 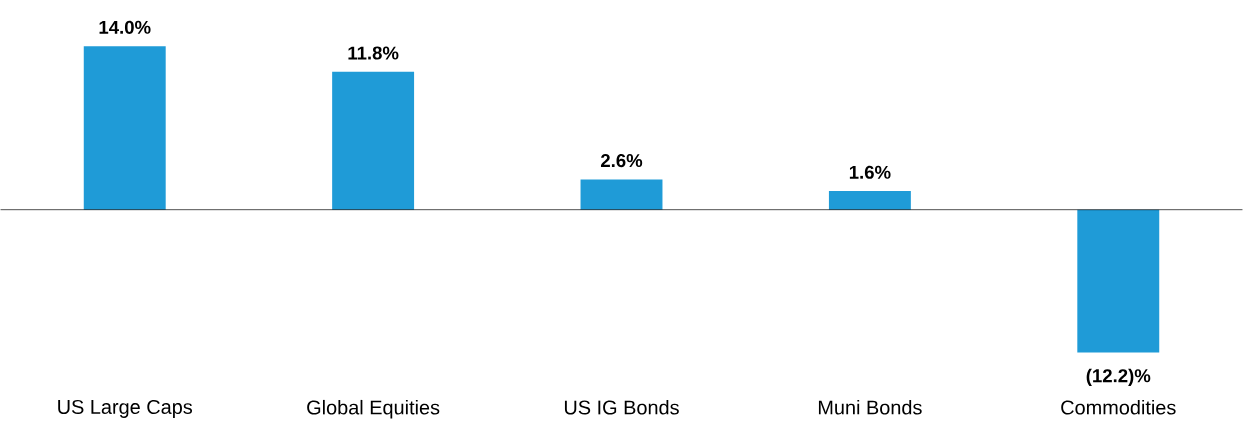 What do you see at coordinates (870, 407) in the screenshot?
I see `x-tick-label: Muni Bonds` at bounding box center [870, 407].